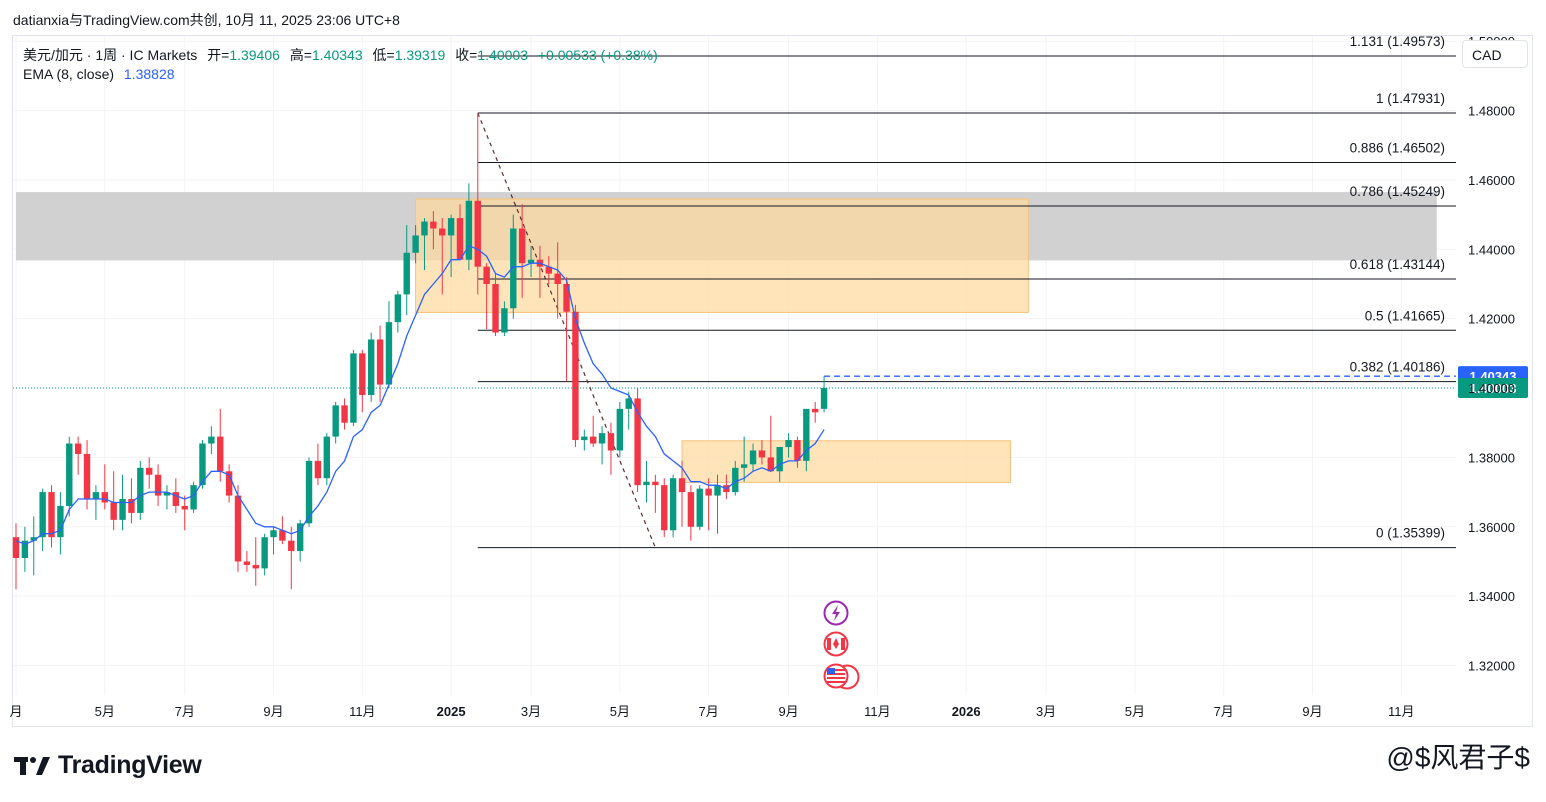 Image resolution: width=1546 pixels, height=802 pixels. I want to click on fib-label: 0.786 (1.45249), so click(1397, 191).